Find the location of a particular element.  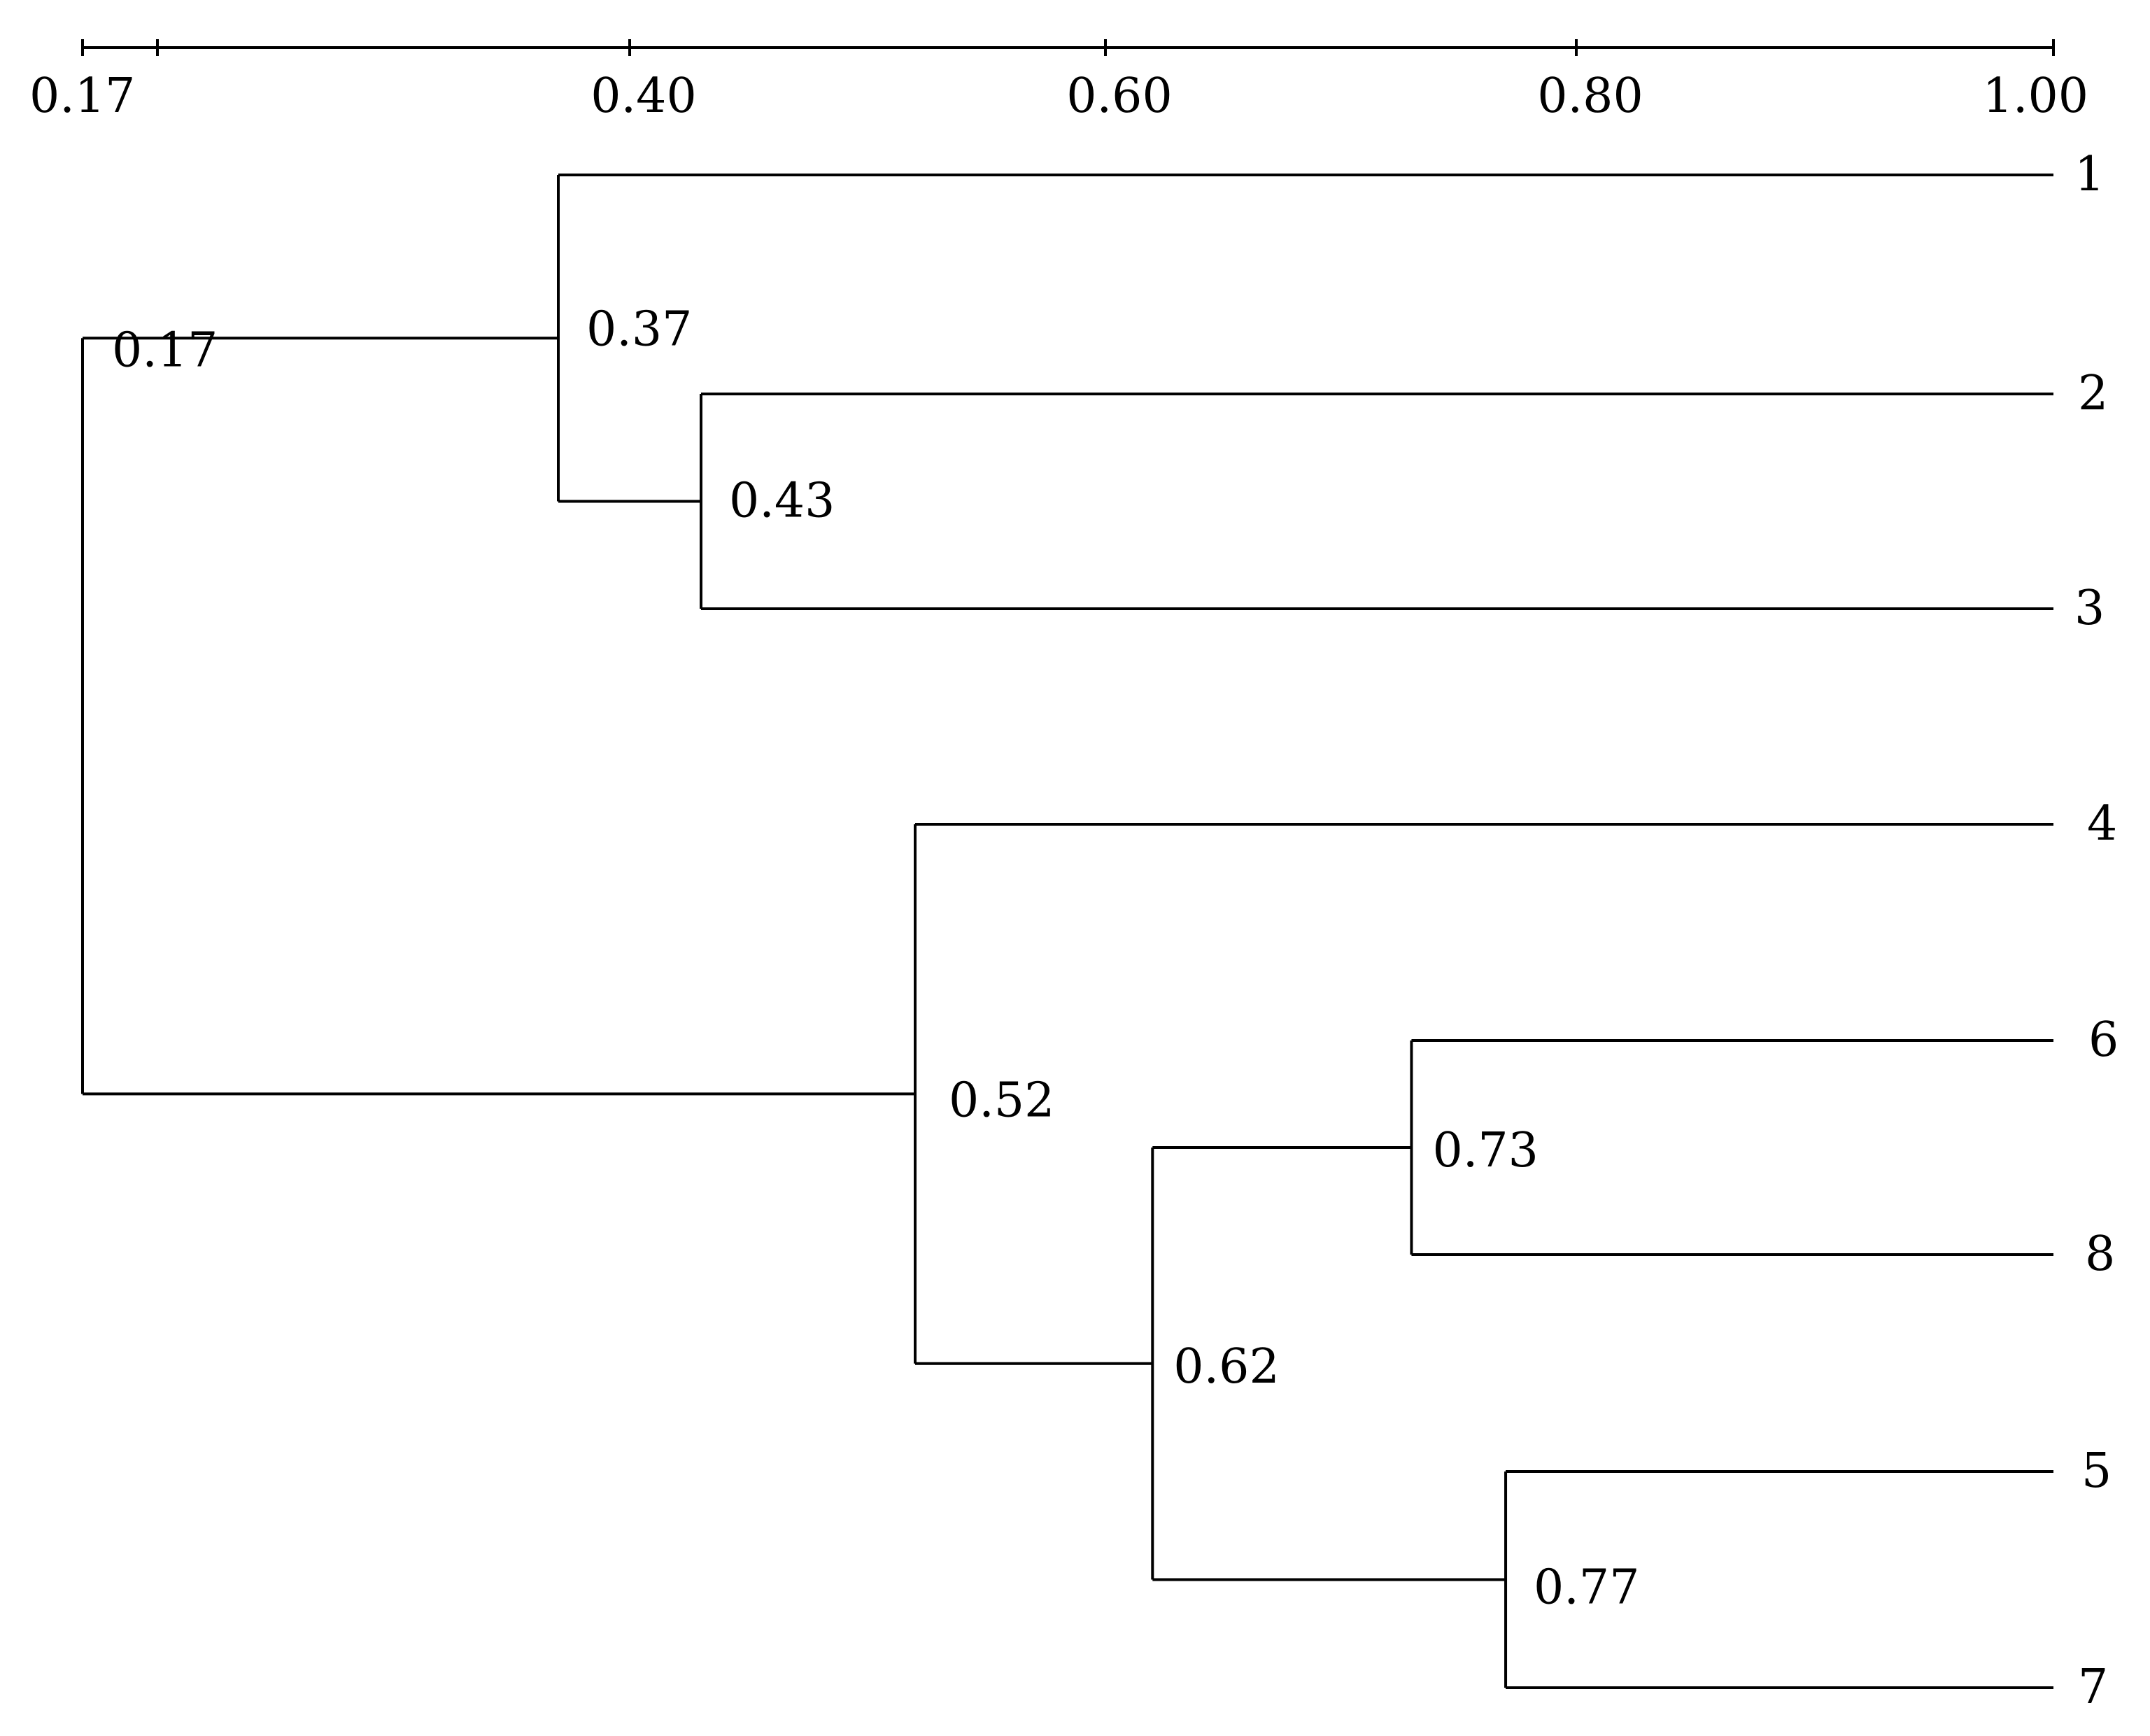

merge-similarity-label: 0.62 is located at coordinates (1226, 1367).